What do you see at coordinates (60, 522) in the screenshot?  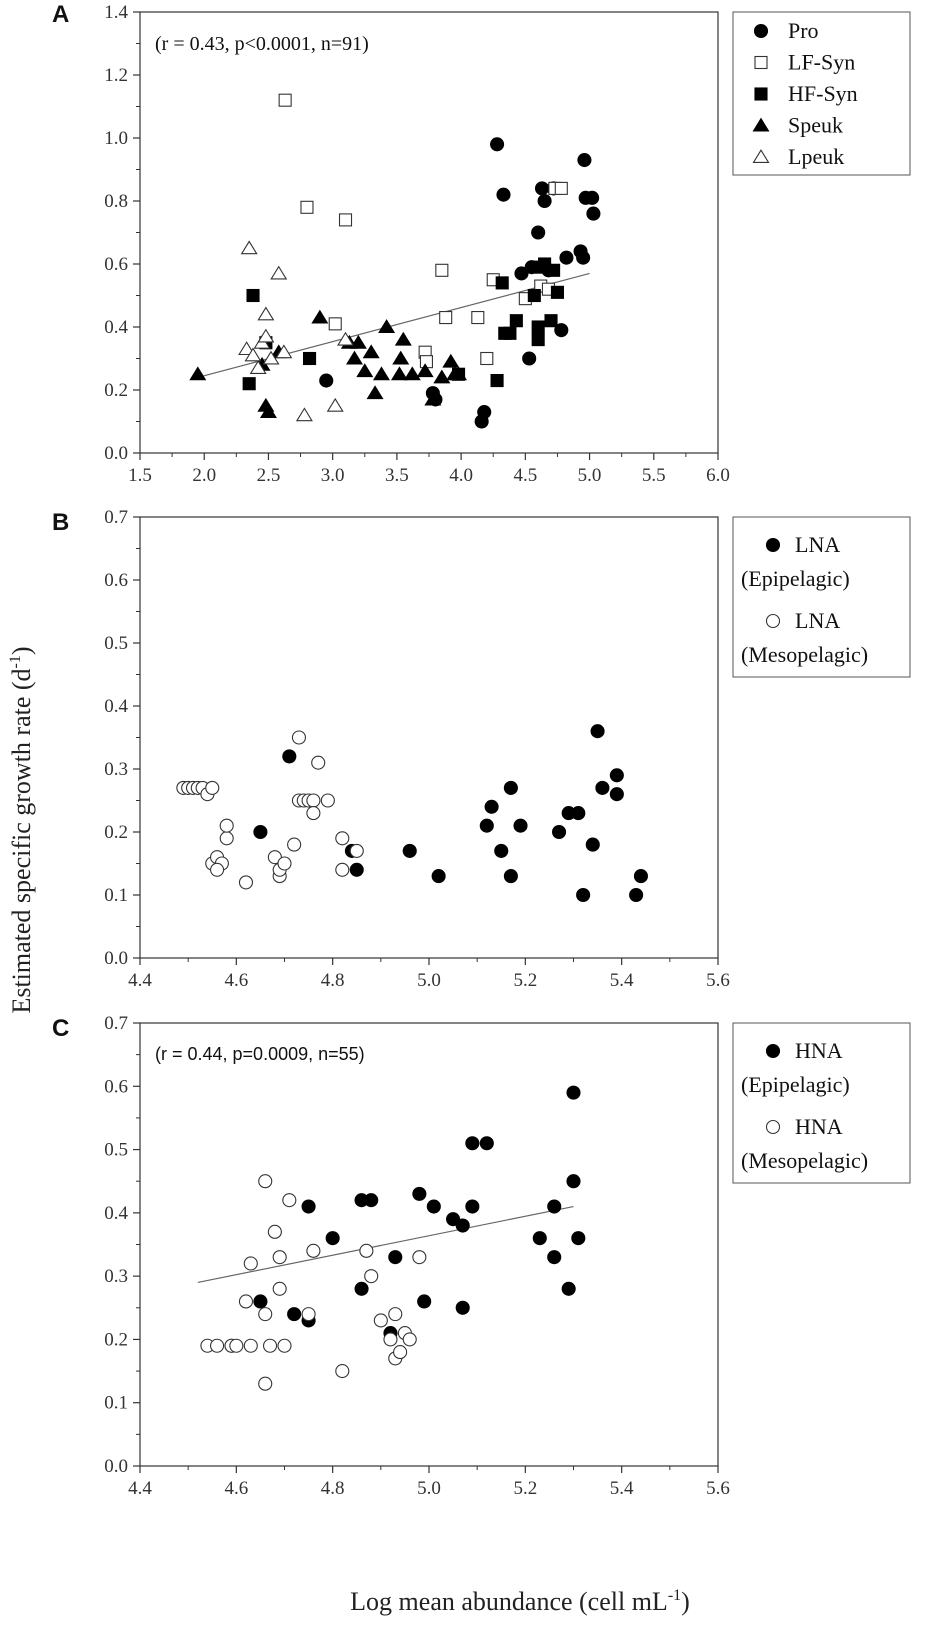 I see `panel-letter: B` at bounding box center [60, 522].